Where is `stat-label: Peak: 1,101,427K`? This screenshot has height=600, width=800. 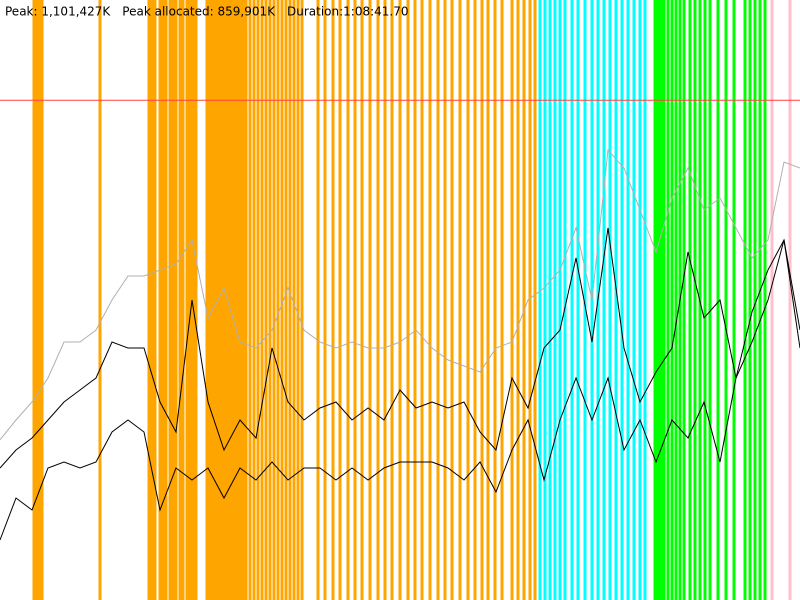 stat-label: Peak: 1,101,427K is located at coordinates (58, 12).